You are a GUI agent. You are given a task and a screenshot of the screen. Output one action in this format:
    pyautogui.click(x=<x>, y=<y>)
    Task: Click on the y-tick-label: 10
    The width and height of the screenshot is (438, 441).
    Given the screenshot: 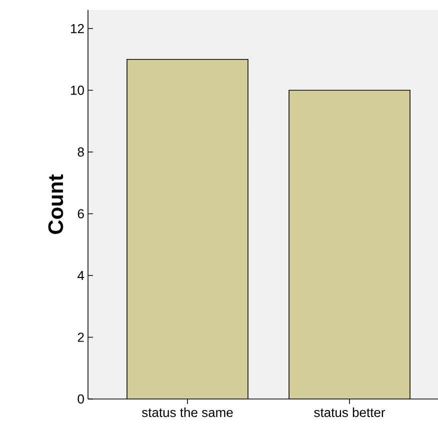 What is the action you would take?
    pyautogui.click(x=77, y=90)
    